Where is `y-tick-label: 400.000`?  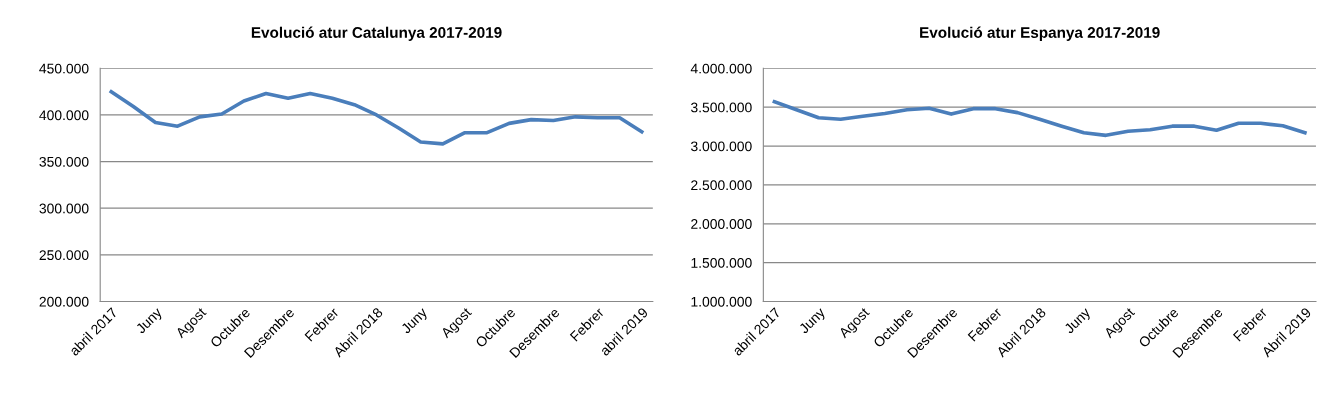 y-tick-label: 400.000 is located at coordinates (64, 115).